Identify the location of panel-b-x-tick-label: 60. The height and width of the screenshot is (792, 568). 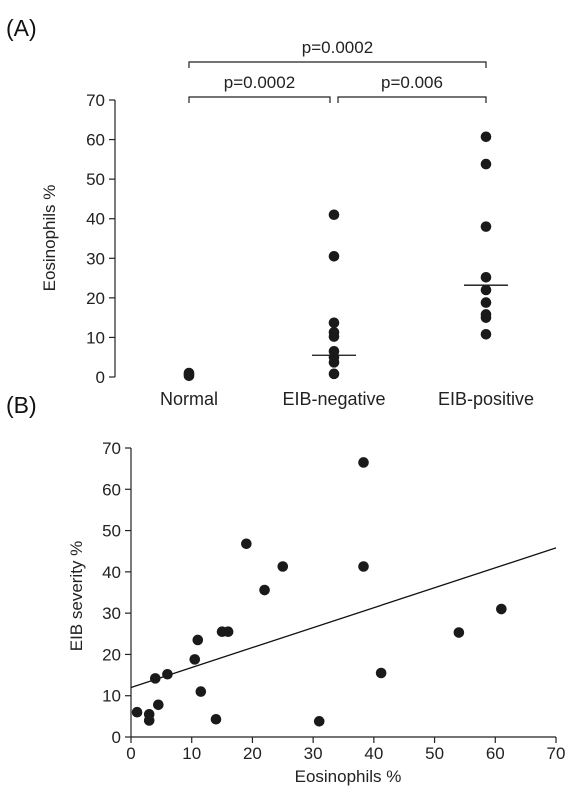
(495, 753).